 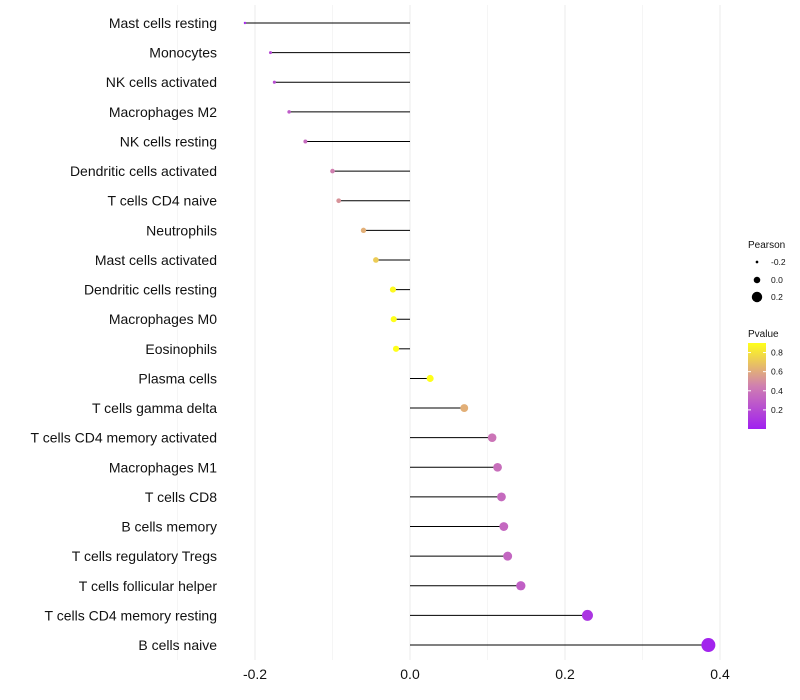 I want to click on pearson-legend-label: 0.0, so click(x=777, y=280).